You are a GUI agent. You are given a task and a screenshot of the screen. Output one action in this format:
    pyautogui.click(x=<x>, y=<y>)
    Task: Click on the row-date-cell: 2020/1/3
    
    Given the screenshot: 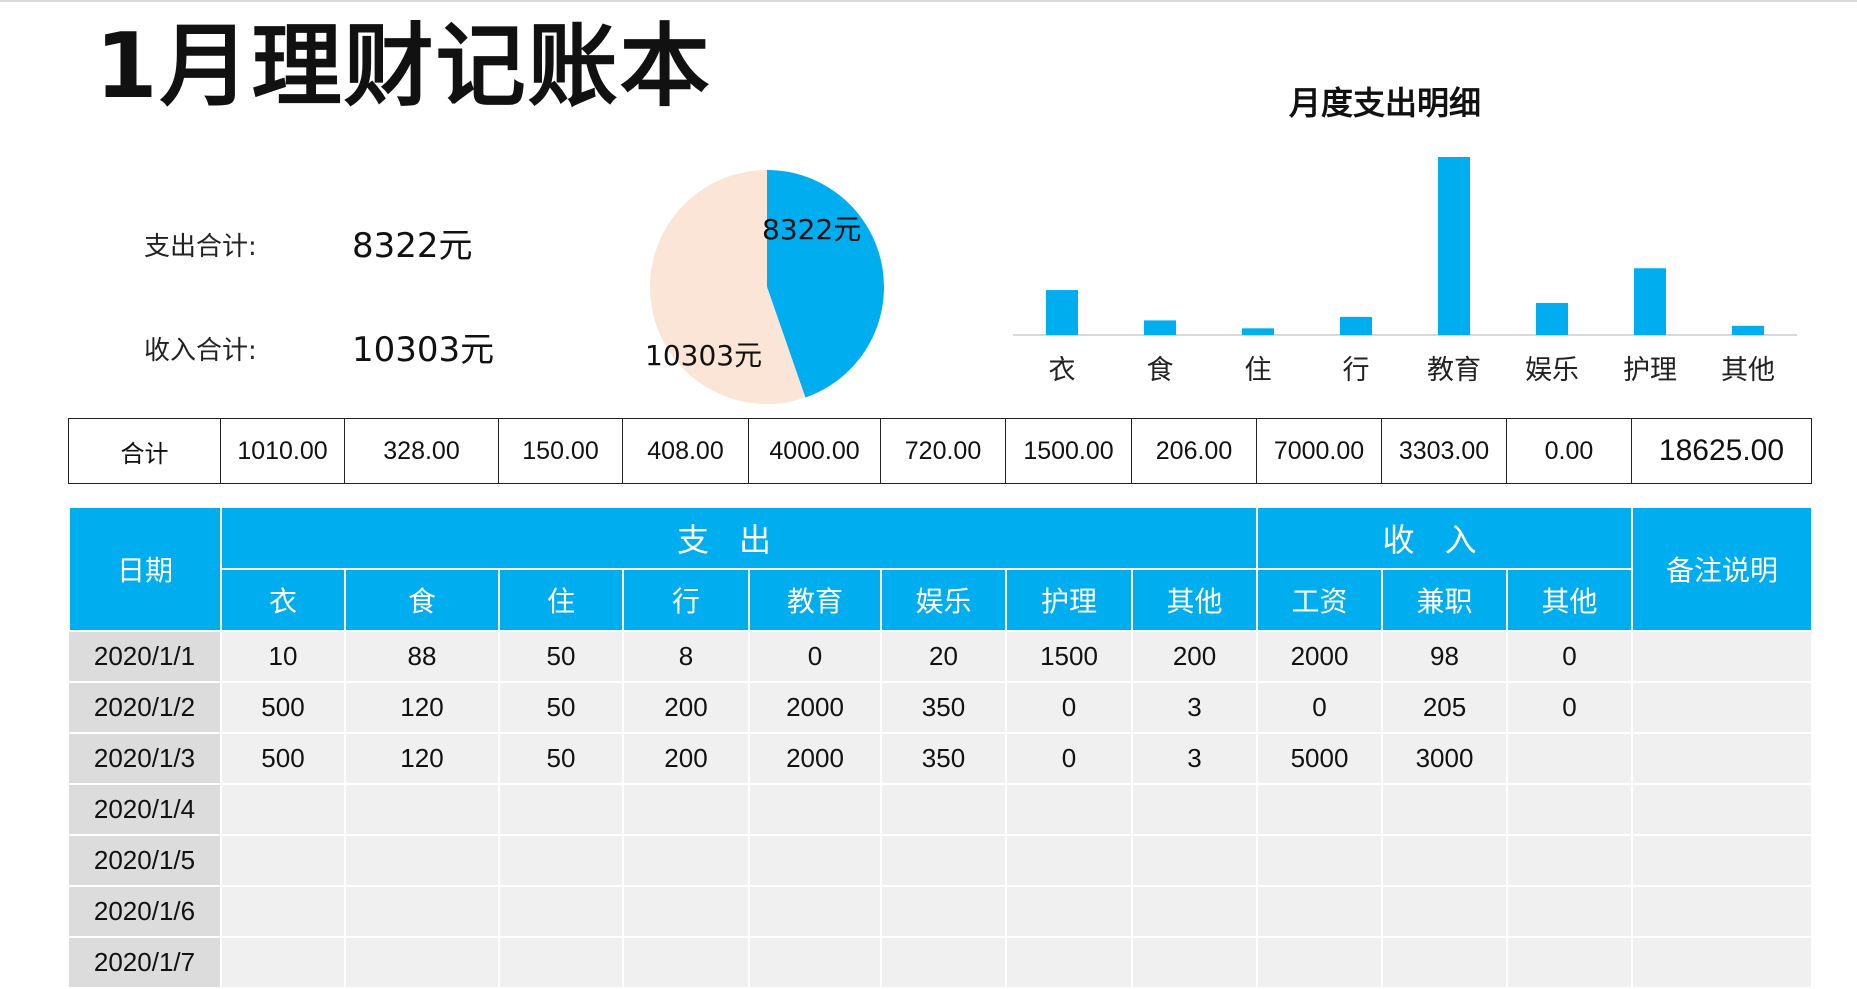 What is the action you would take?
    pyautogui.click(x=145, y=759)
    